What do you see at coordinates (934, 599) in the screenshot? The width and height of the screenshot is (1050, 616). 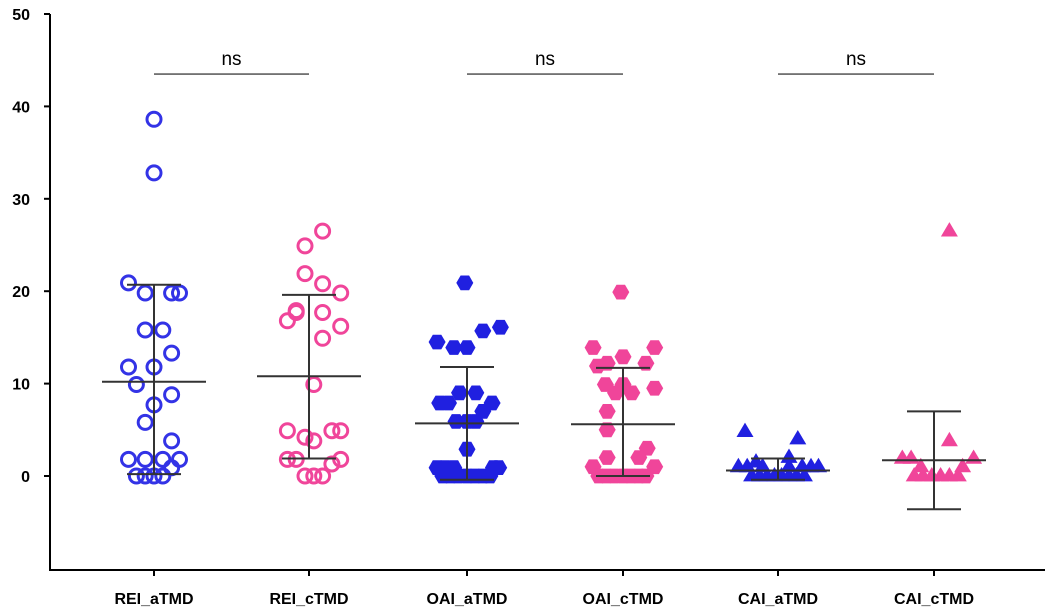 I see `x-tick-label: CAI_cTMD` at bounding box center [934, 599].